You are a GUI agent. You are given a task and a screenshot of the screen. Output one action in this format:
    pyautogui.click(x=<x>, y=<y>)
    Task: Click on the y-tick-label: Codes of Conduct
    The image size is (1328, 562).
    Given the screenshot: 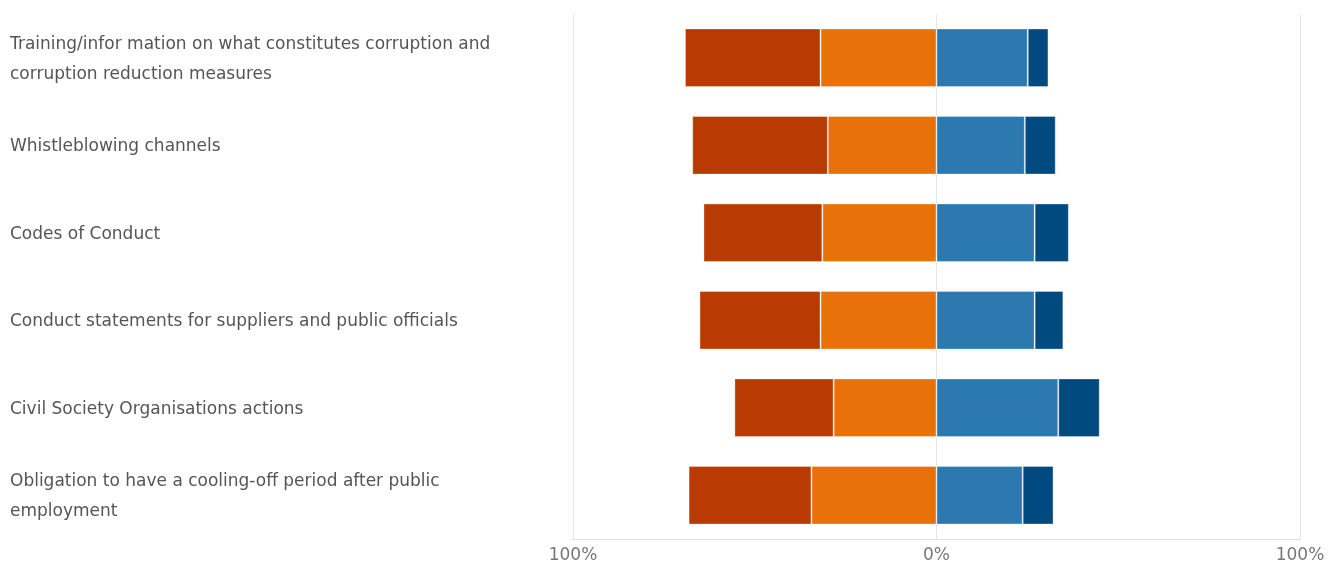 What is the action you would take?
    pyautogui.click(x=85, y=232)
    